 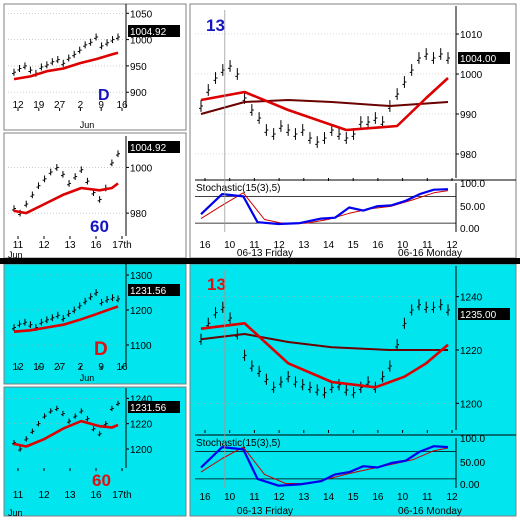 I want to click on row-divider, so click(x=260, y=261).